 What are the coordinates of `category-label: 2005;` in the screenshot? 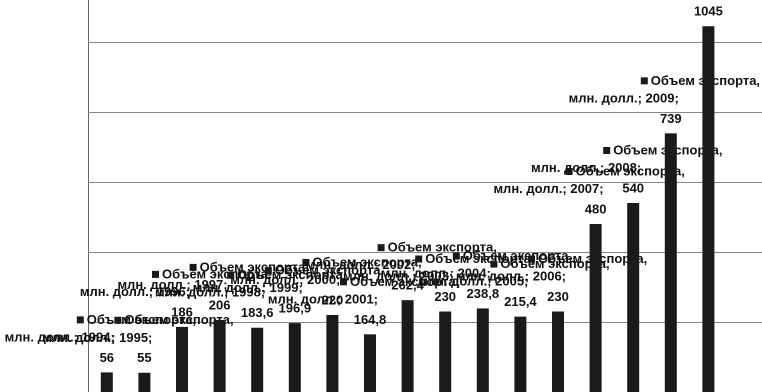 It's located at (511, 281).